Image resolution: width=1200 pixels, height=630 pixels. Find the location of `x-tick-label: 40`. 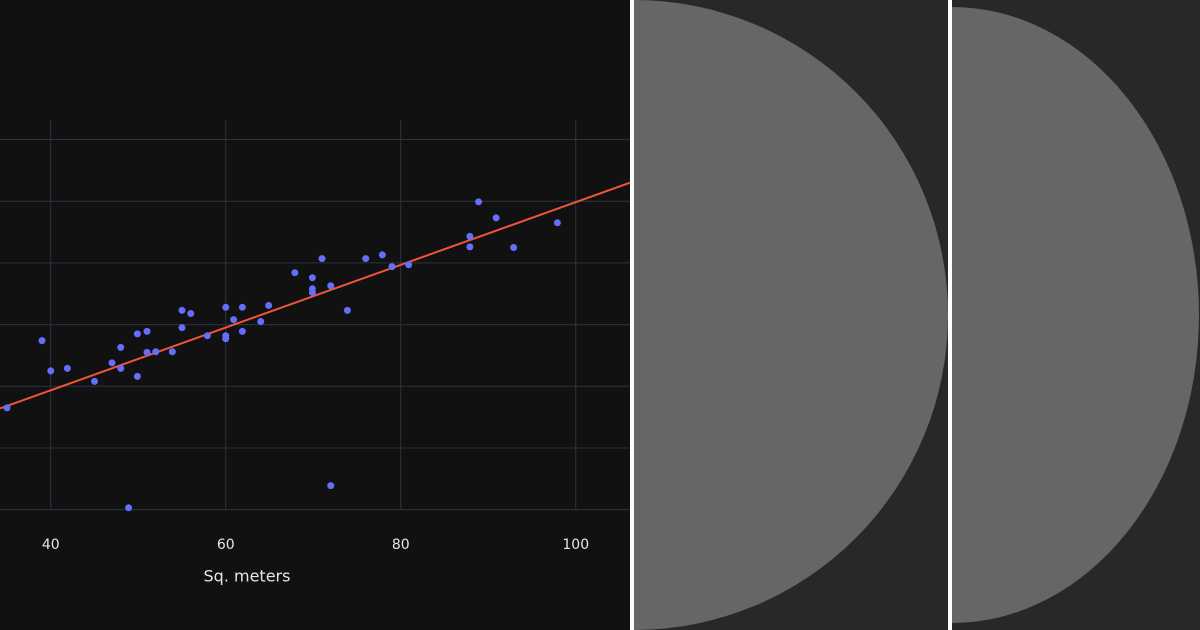

x-tick-label: 40 is located at coordinates (51, 545).